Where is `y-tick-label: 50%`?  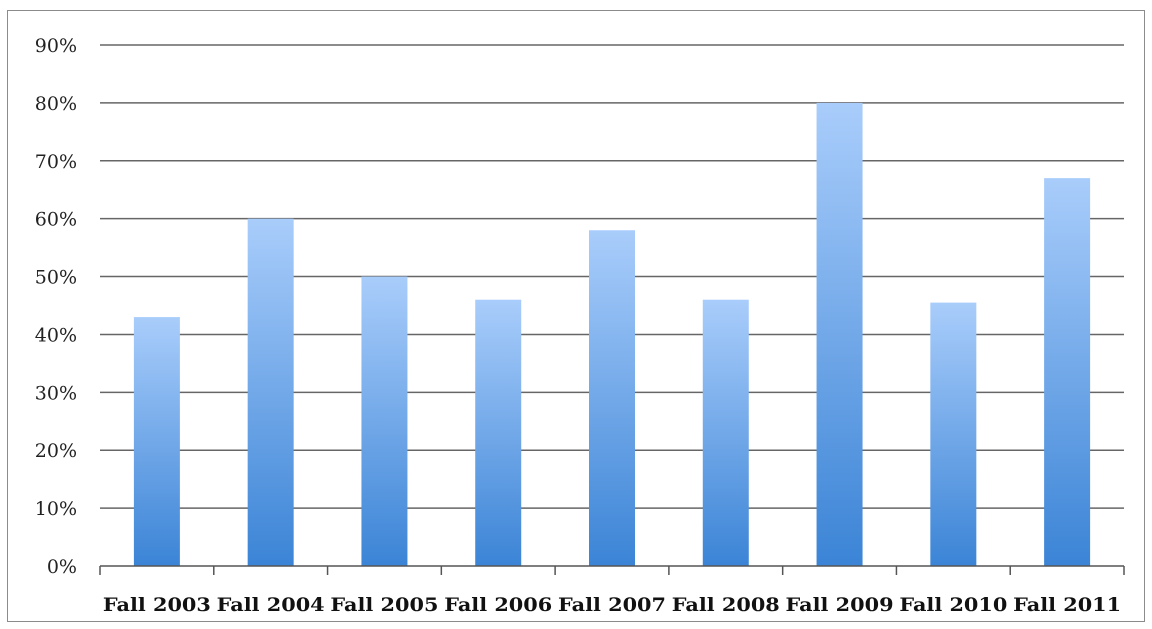
y-tick-label: 50% is located at coordinates (56, 278).